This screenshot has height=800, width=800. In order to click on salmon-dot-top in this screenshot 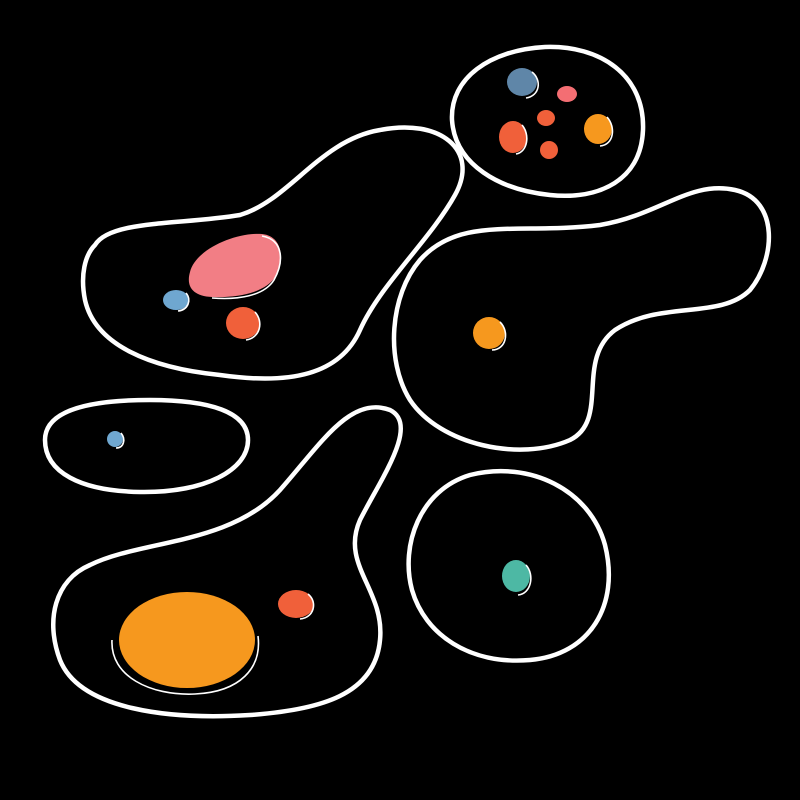, I will do `click(567, 94)`.